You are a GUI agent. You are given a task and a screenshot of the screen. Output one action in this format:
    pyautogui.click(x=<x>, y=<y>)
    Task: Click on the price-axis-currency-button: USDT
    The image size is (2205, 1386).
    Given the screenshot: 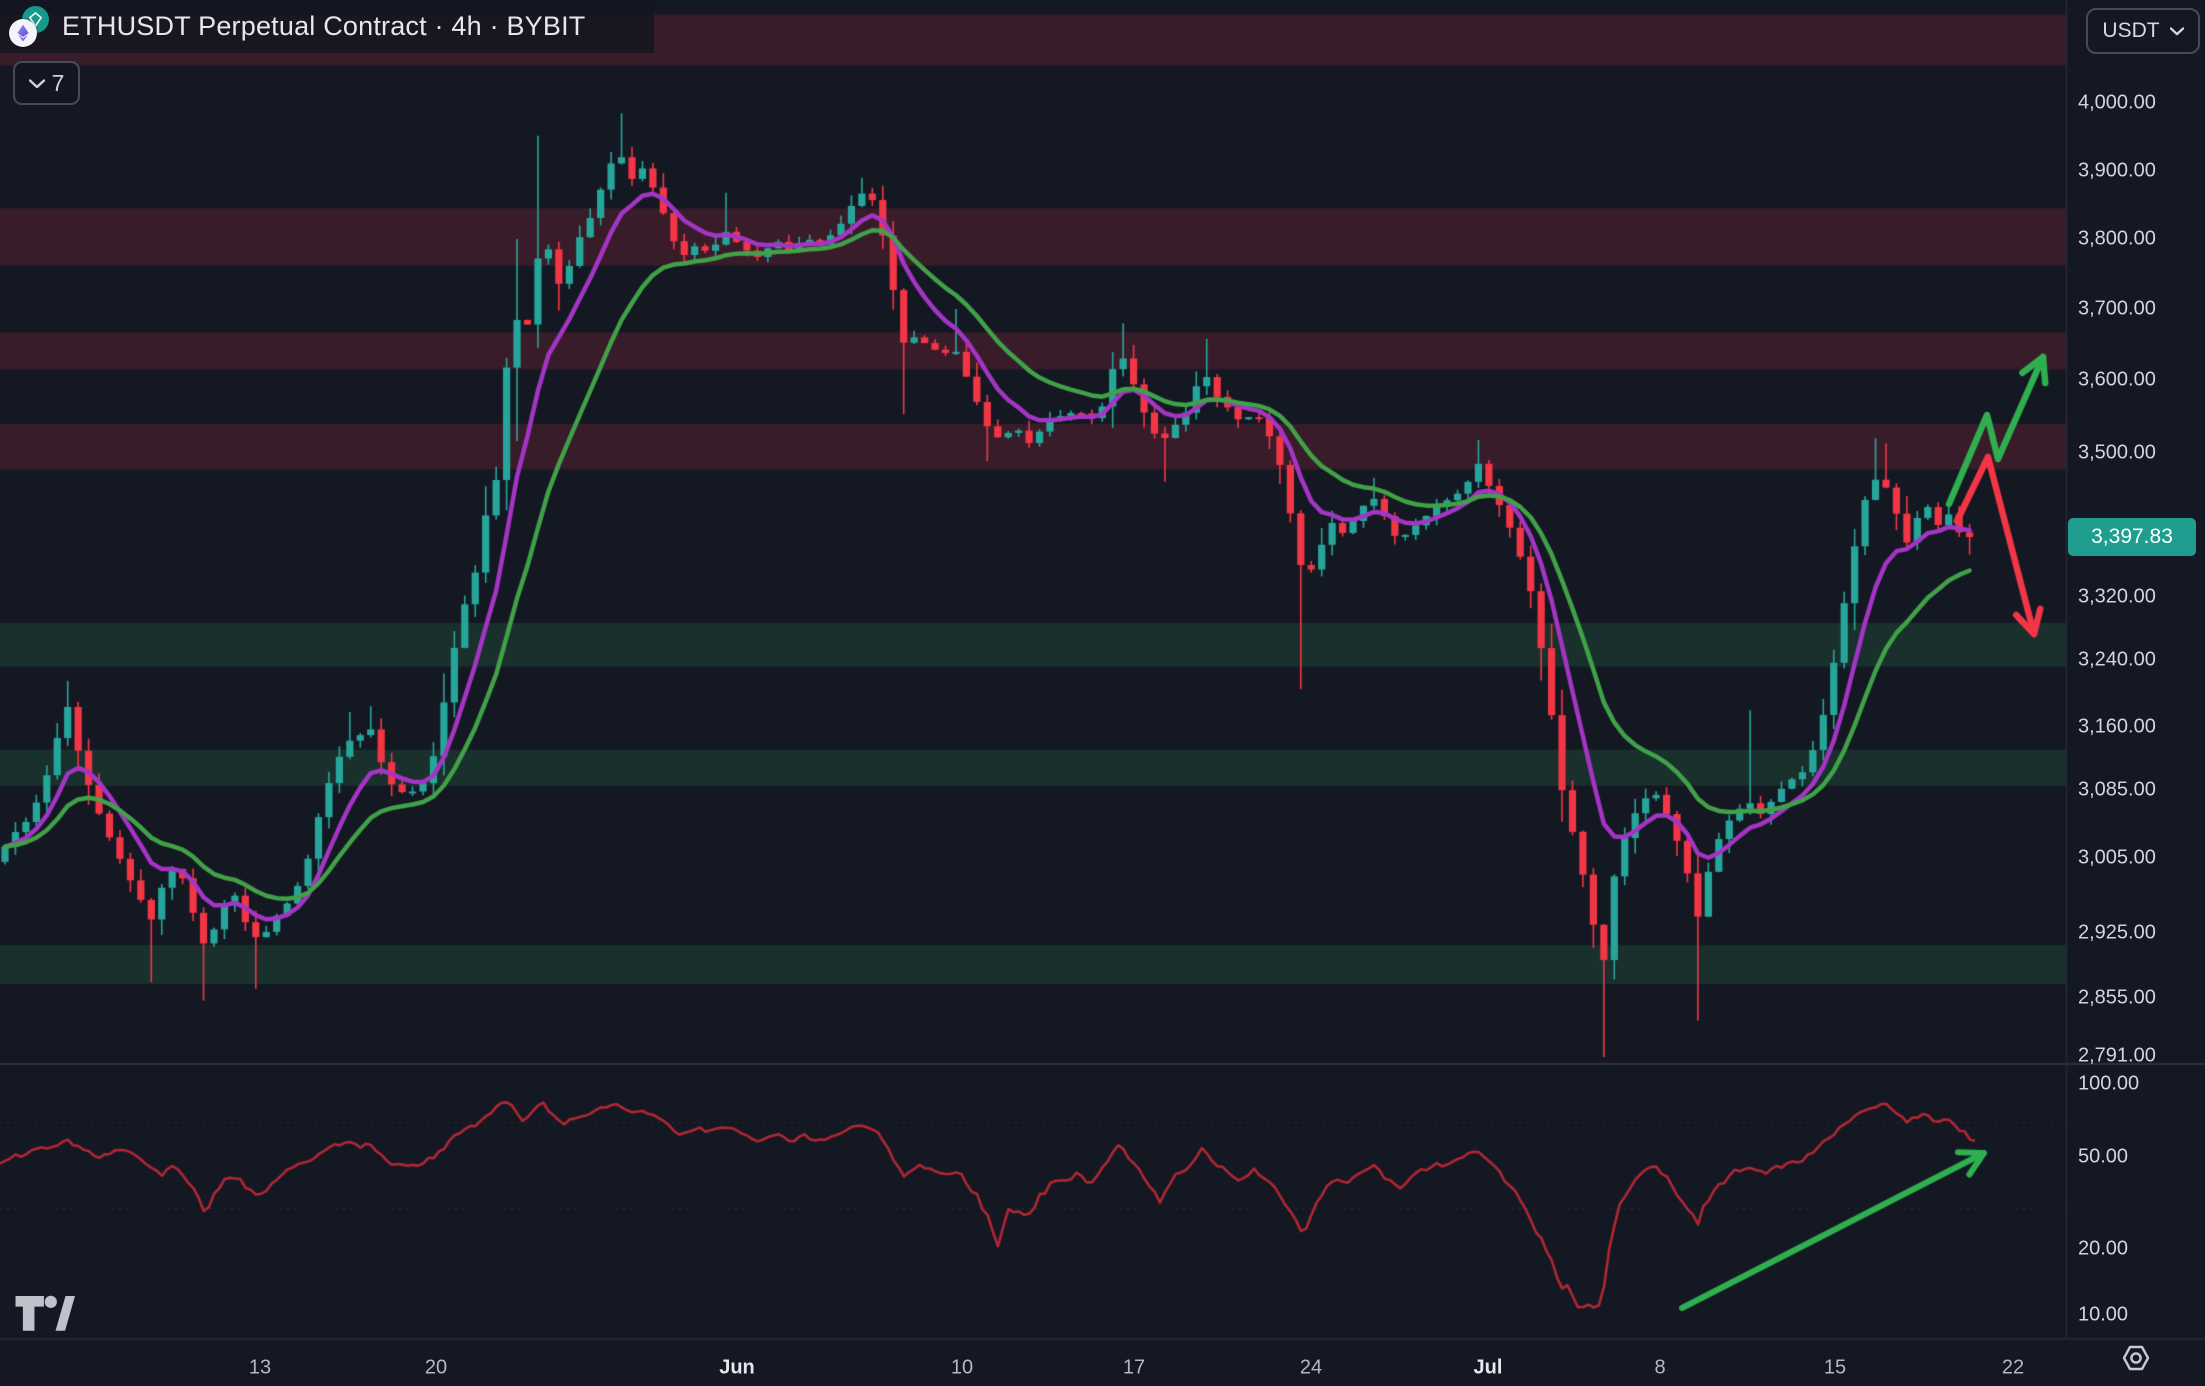 What is the action you would take?
    pyautogui.click(x=2143, y=31)
    